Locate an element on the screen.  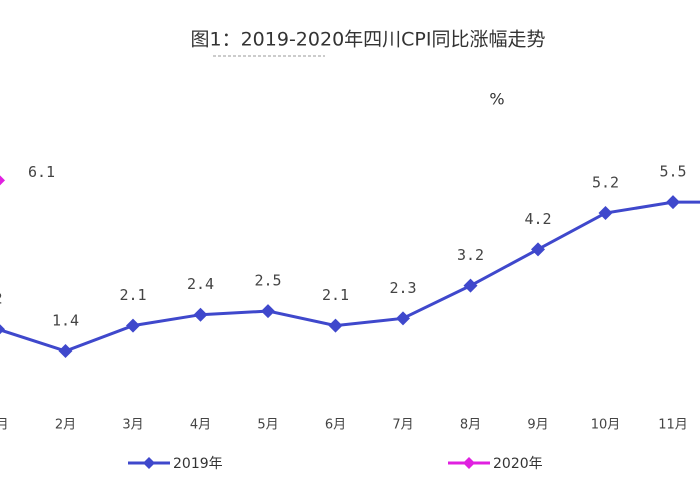
x-tick-label: 5月 is located at coordinates (267, 425).